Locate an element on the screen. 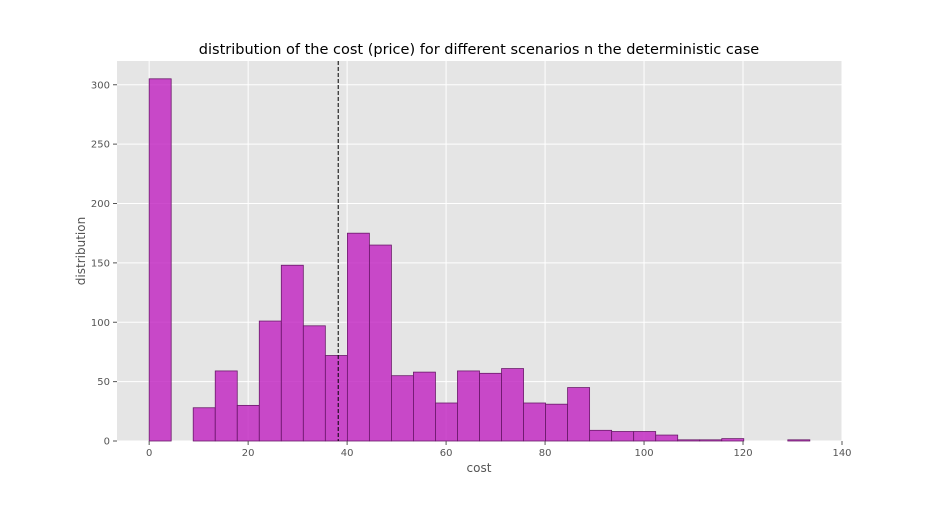  x-tick-label: 40 is located at coordinates (347, 453).